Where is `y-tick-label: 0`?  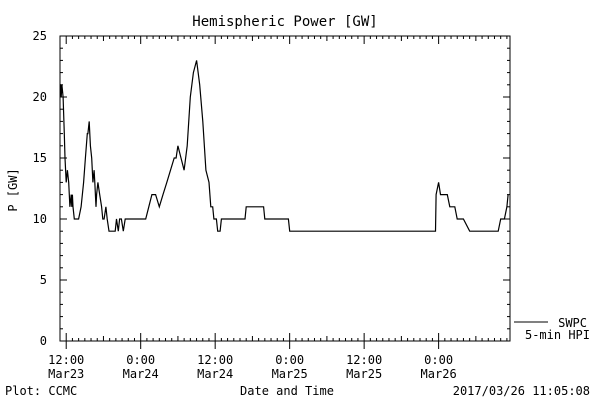 y-tick-label: 0 is located at coordinates (43, 341).